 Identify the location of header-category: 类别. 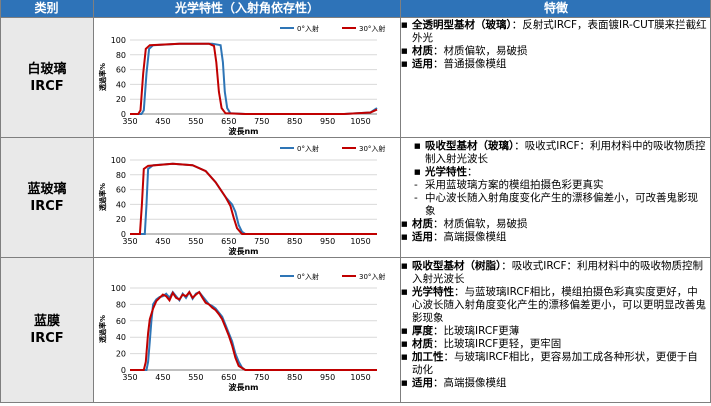
(46, 8).